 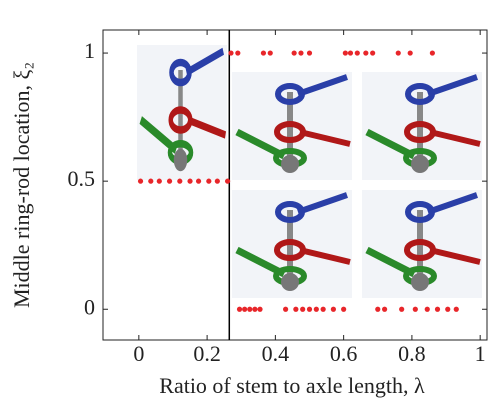 I want to click on y-tick-label: 0.5, so click(x=82, y=178).